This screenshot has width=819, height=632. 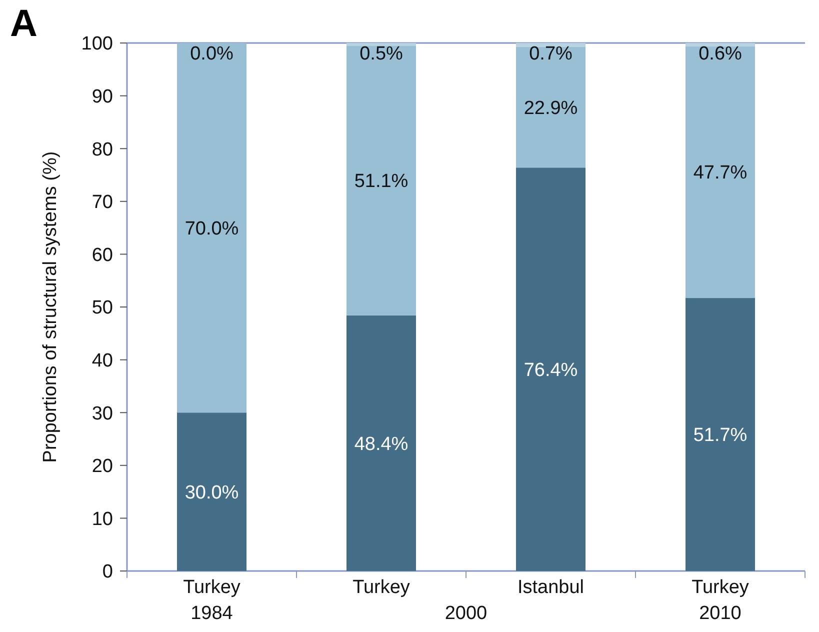 What do you see at coordinates (212, 600) in the screenshot?
I see `x-tick-label: Turkey 1984` at bounding box center [212, 600].